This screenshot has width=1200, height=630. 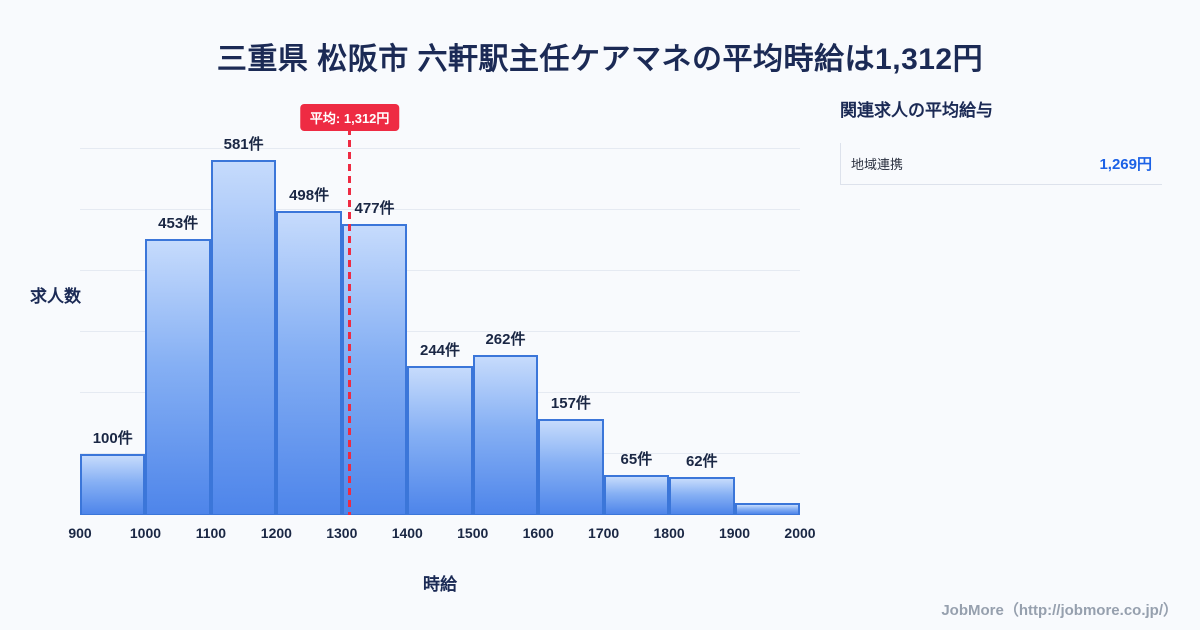 What do you see at coordinates (505, 340) in the screenshot?
I see `bar-value-label: 262件` at bounding box center [505, 340].